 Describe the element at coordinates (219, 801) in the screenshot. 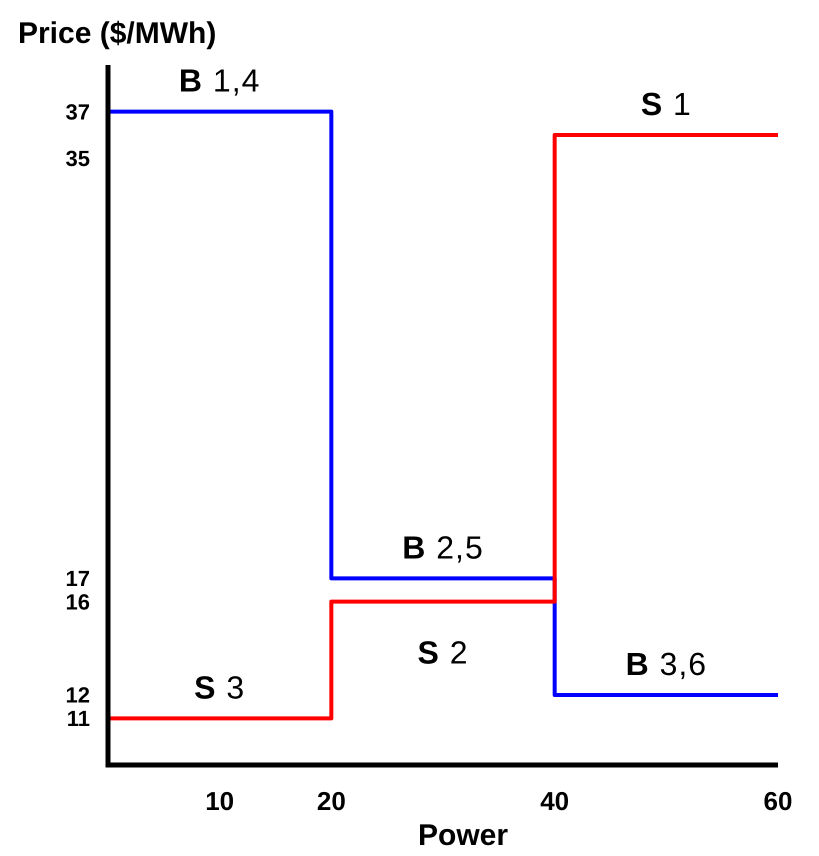

I see `x-tick-label: 10` at that location.